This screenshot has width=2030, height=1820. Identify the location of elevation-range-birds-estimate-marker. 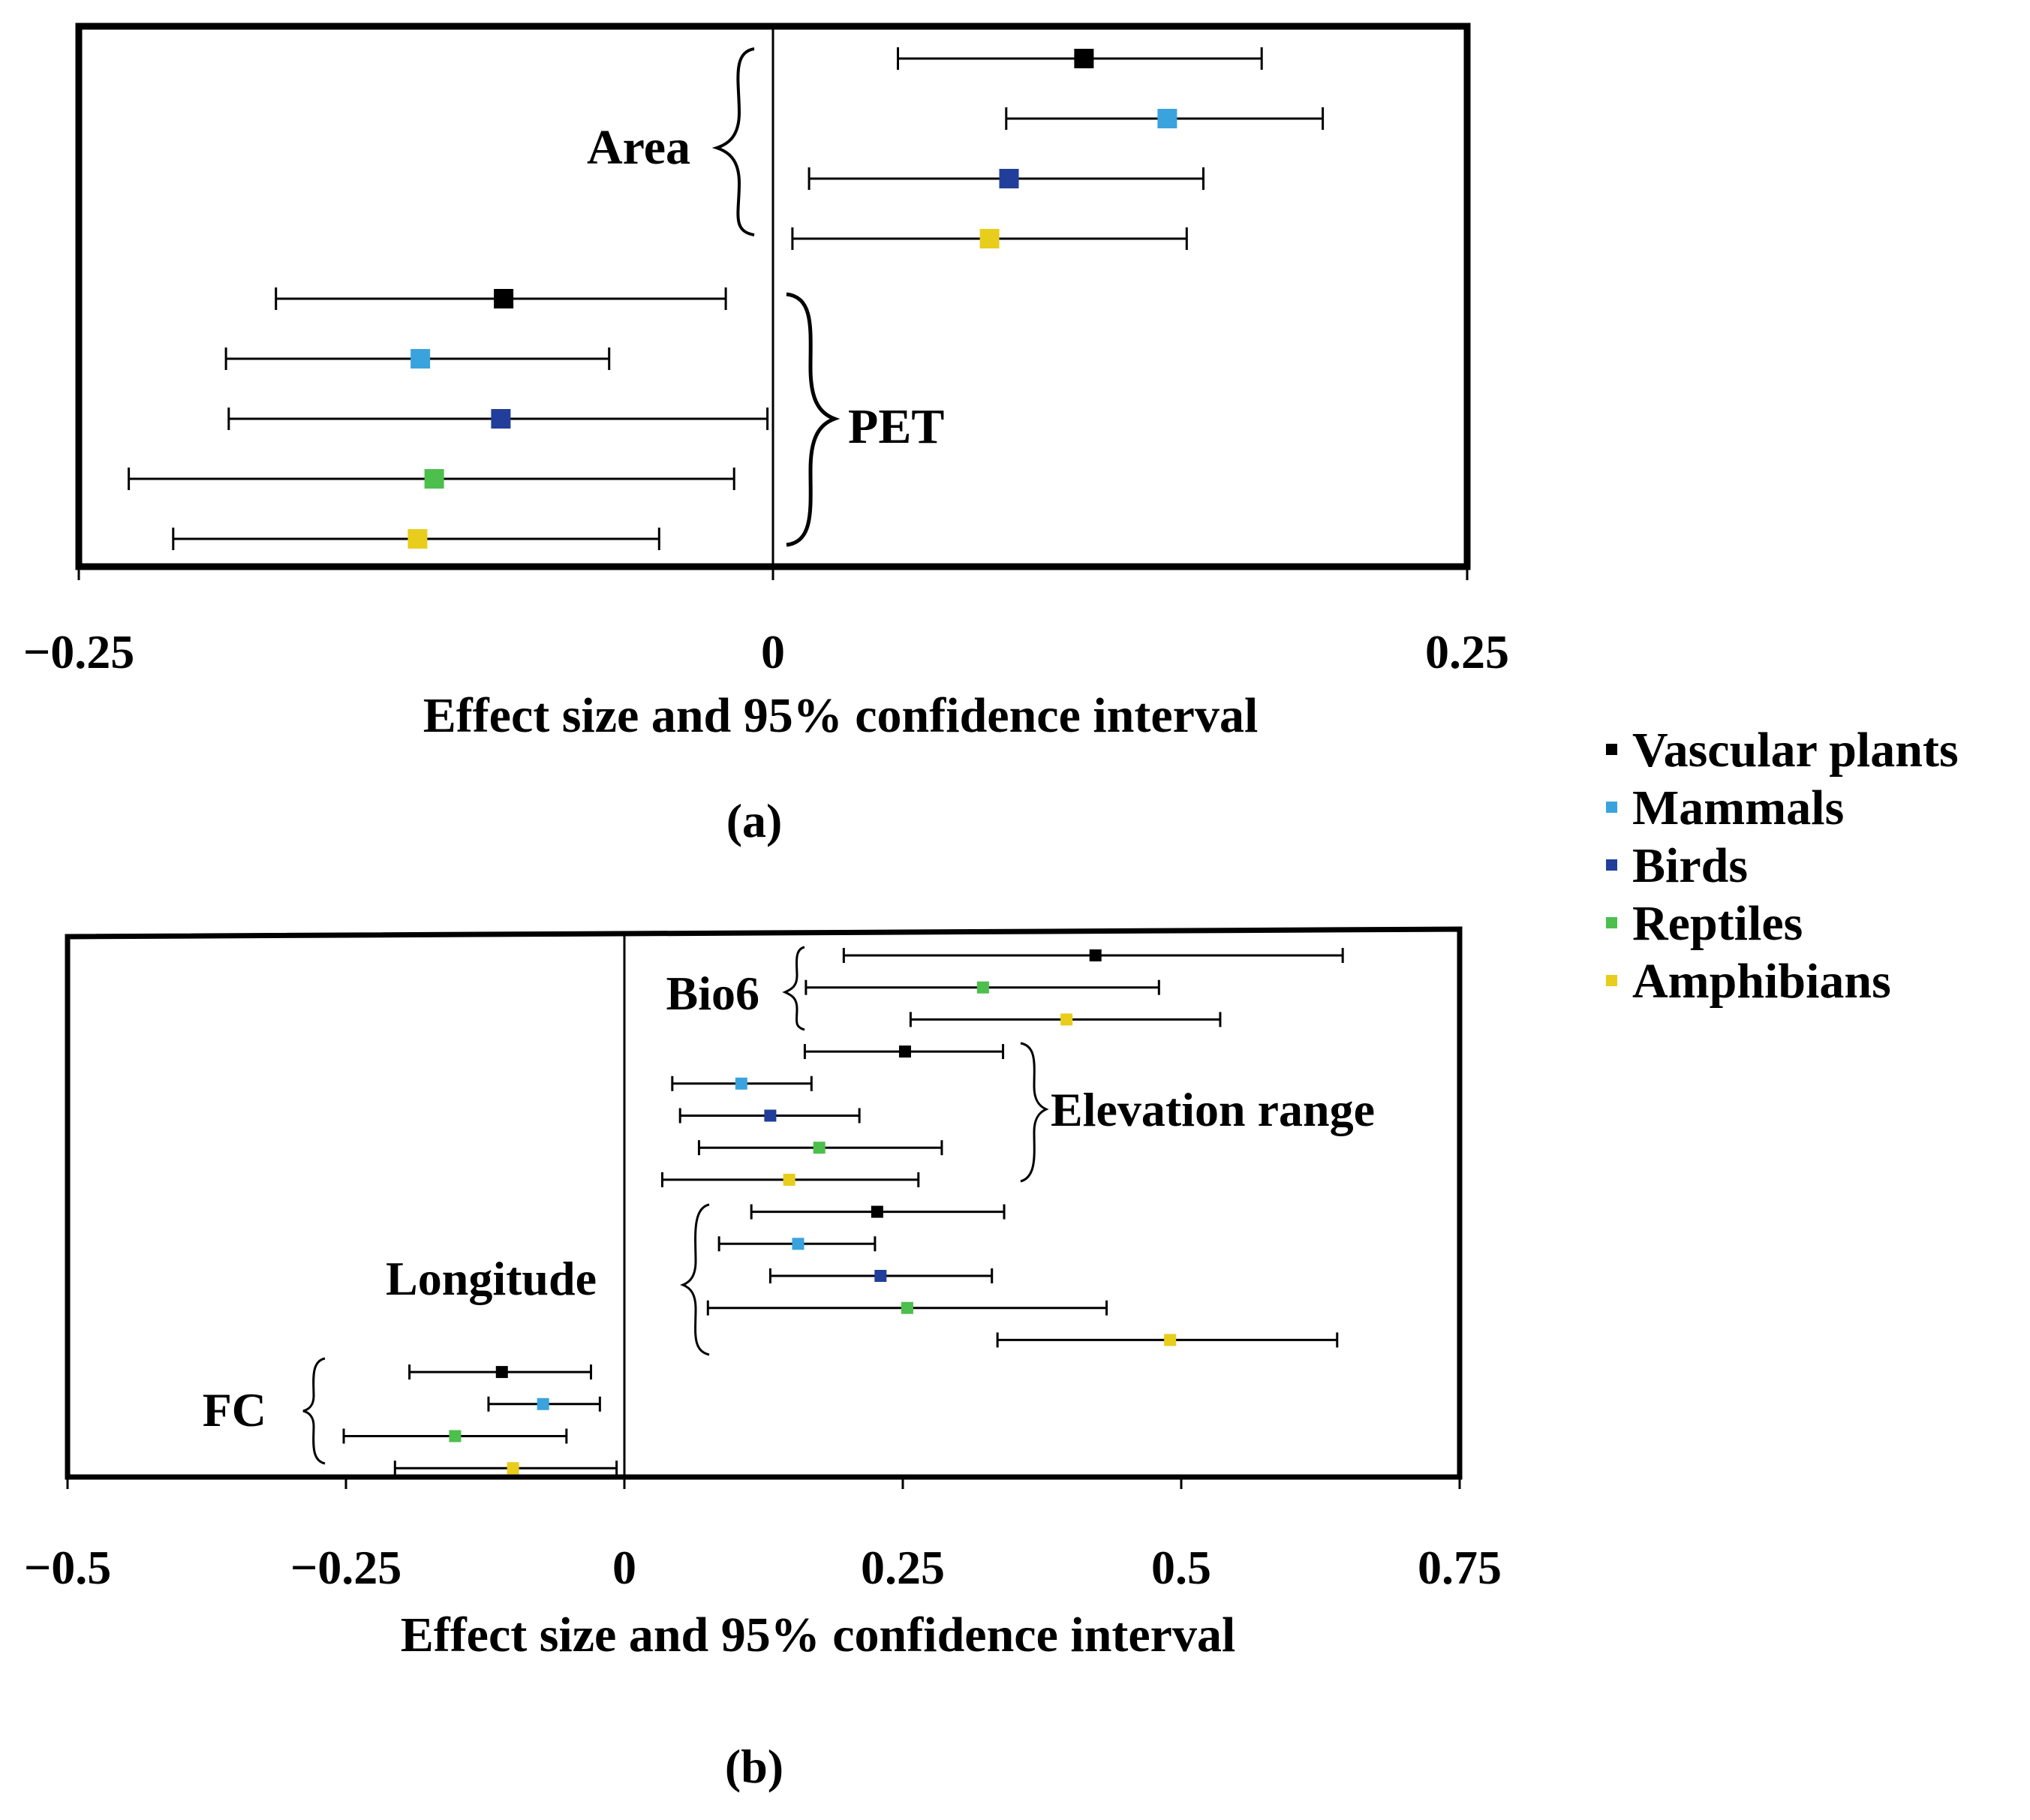
(770, 1115).